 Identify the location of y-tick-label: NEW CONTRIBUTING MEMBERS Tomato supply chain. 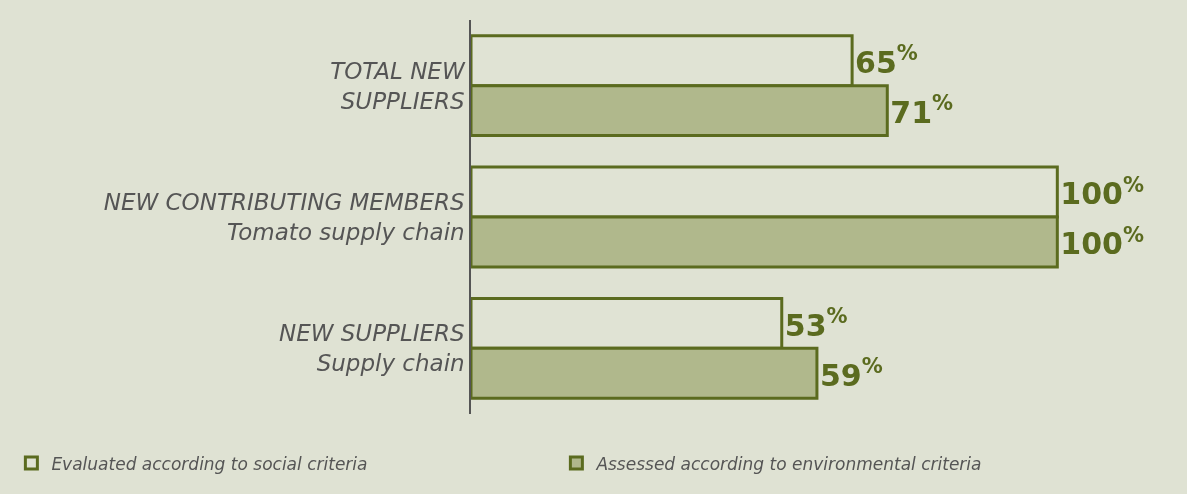
(284, 217).